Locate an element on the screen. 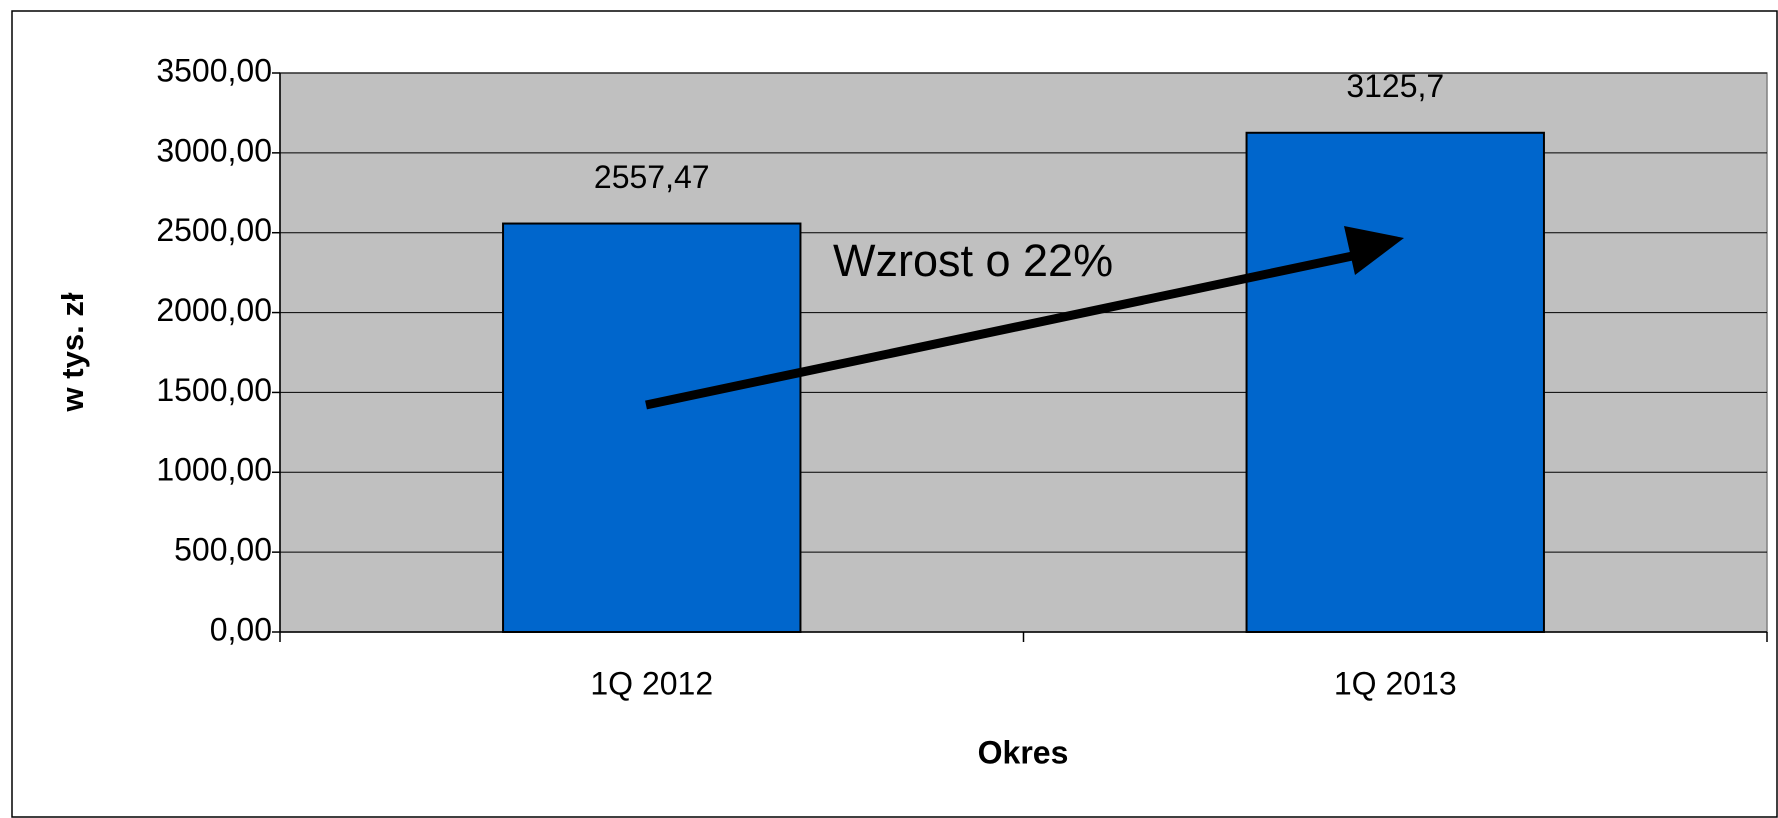  annotation: Wzrost o 22% is located at coordinates (973, 260).